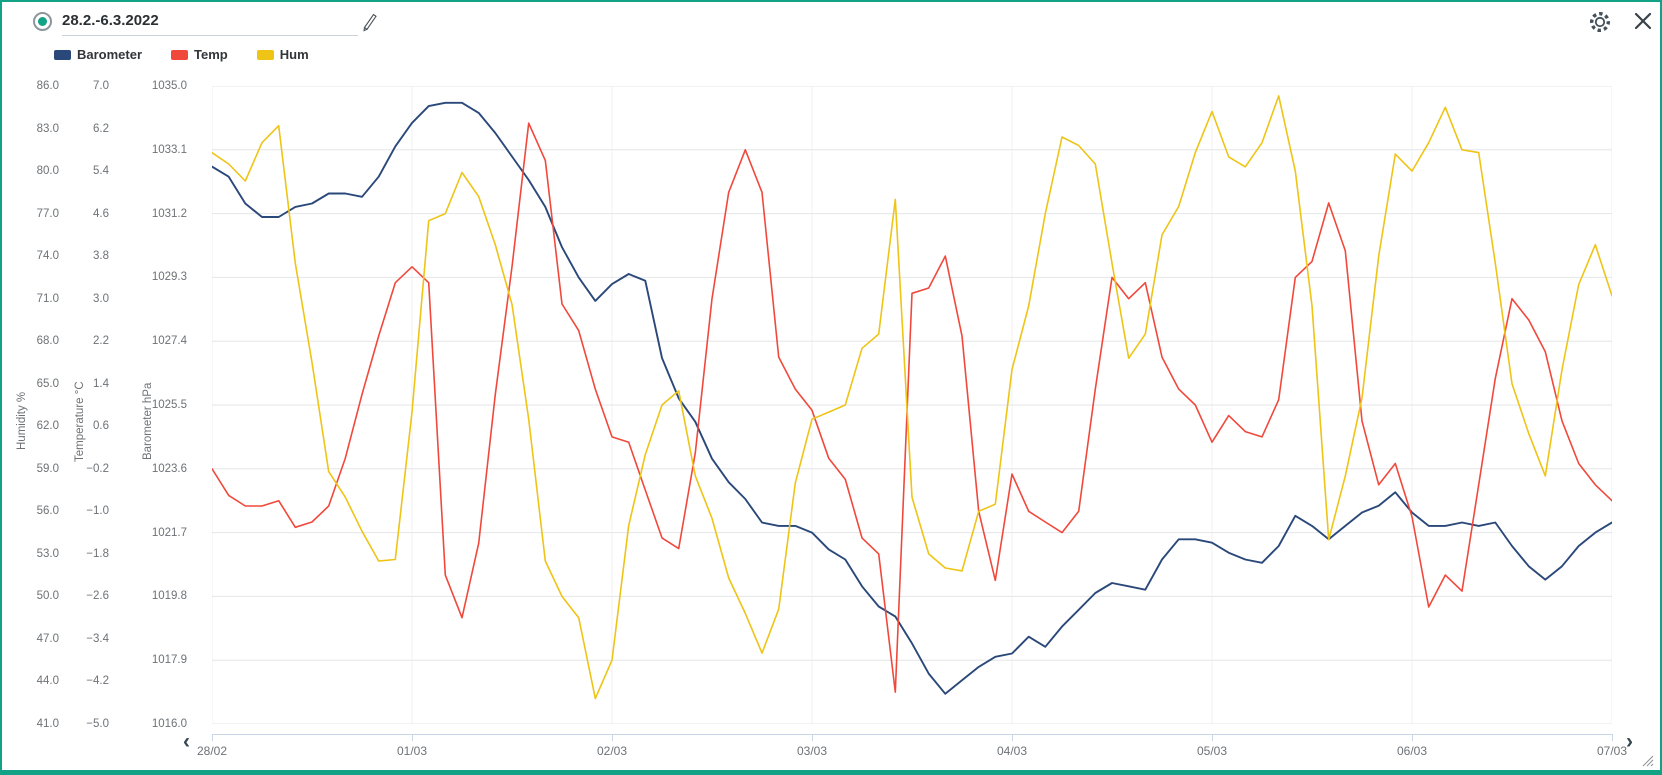  What do you see at coordinates (47, 511) in the screenshot?
I see `humidity-tick-label: 56.0` at bounding box center [47, 511].